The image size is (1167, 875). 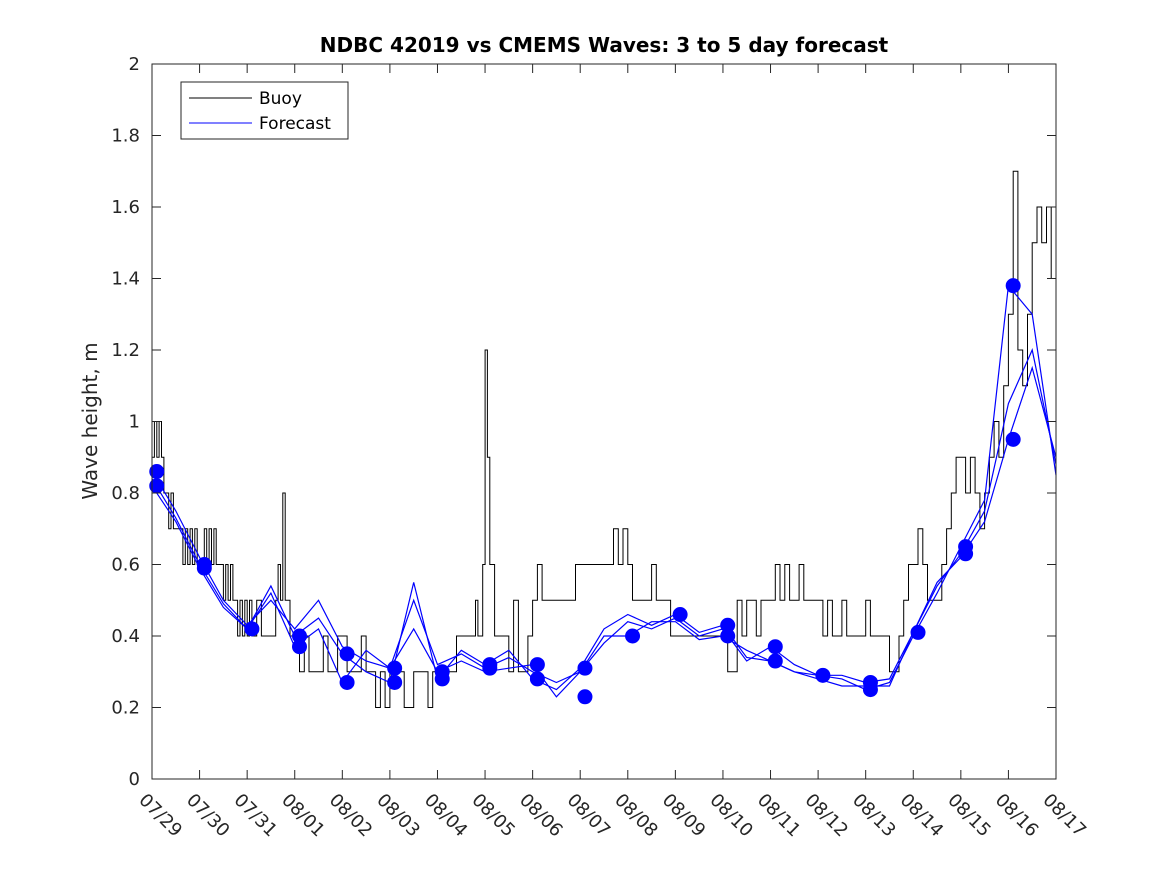 I want to click on legend: Buoy Forecast, so click(x=264, y=110).